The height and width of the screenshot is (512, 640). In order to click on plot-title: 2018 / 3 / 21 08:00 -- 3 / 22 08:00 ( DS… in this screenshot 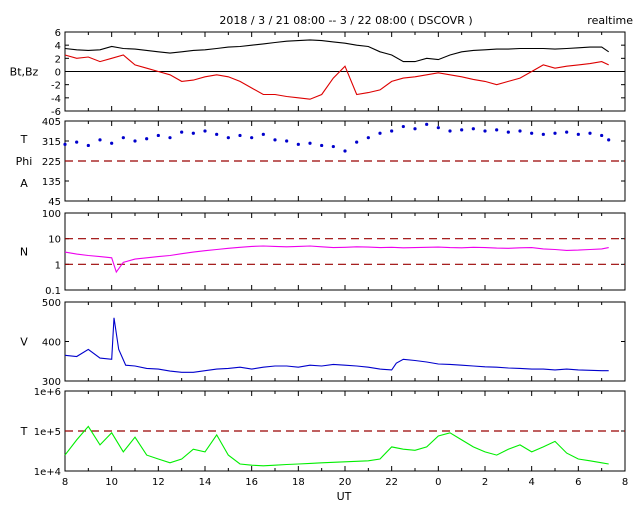, I will do `click(345, 20)`.